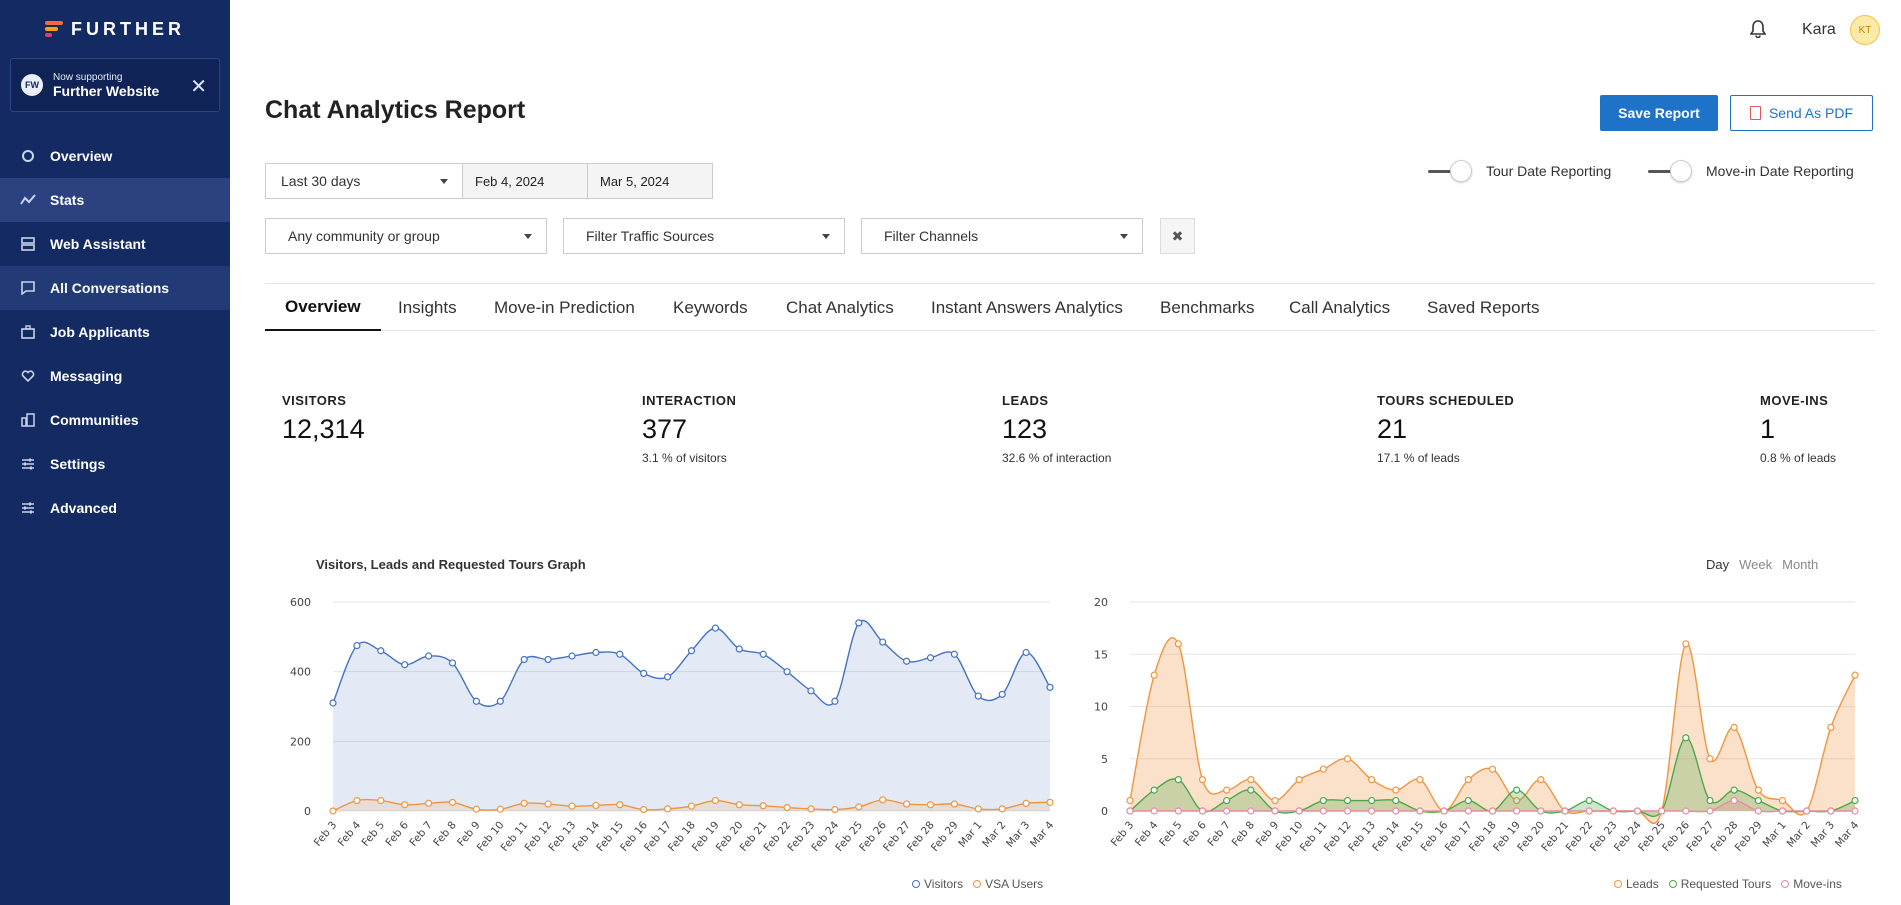  What do you see at coordinates (994, 834) in the screenshot?
I see `x-tick-label: Mar 2` at bounding box center [994, 834].